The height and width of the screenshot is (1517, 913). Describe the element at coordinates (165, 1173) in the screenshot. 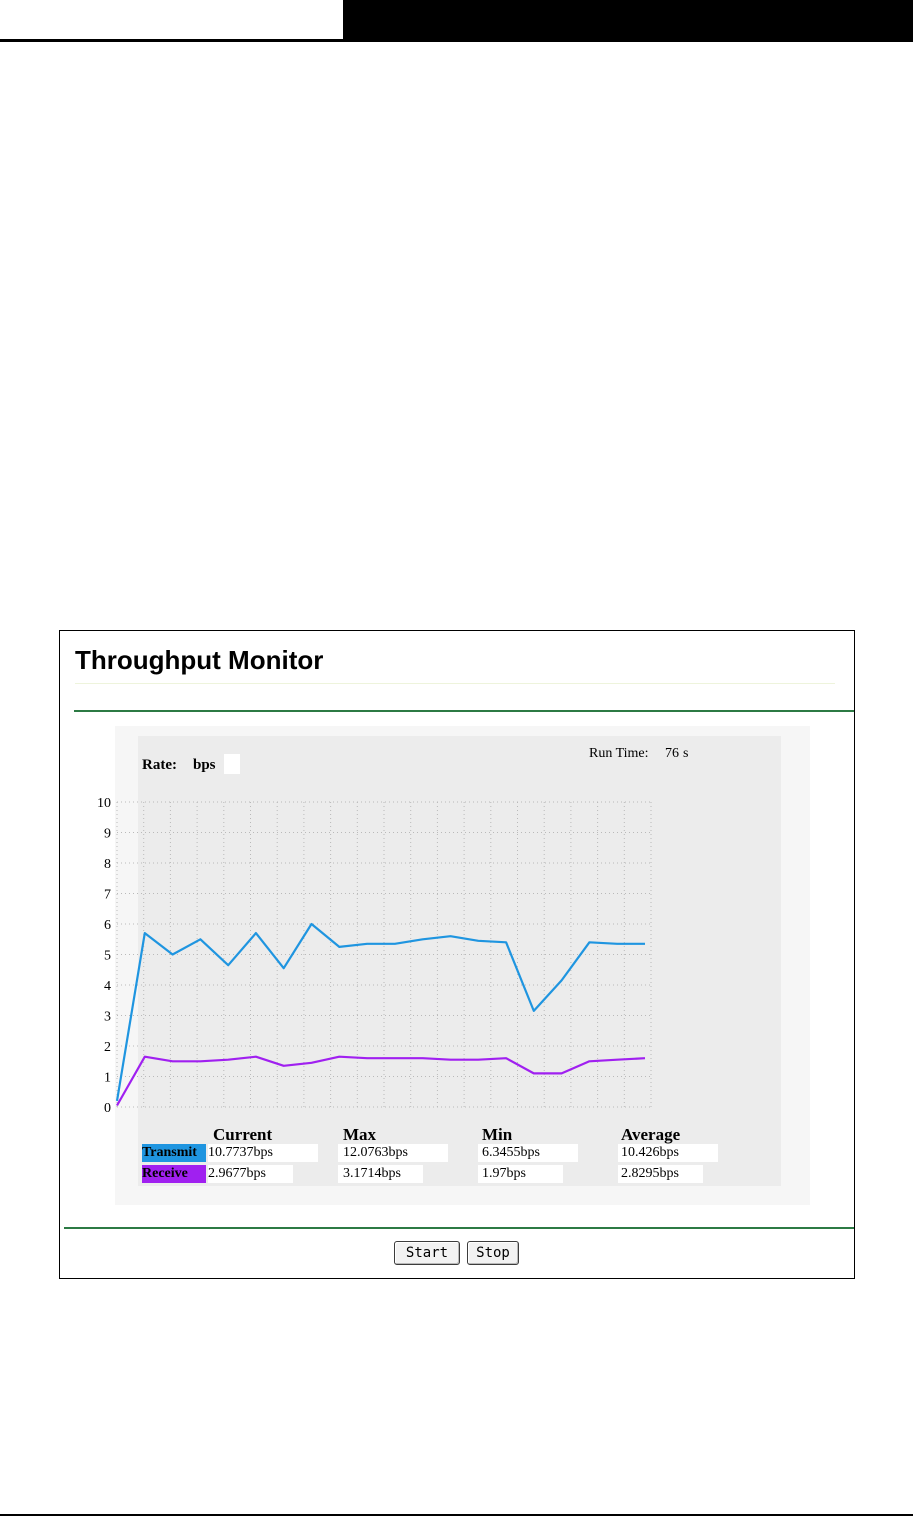

I see `legend-receive-label: Receive` at that location.